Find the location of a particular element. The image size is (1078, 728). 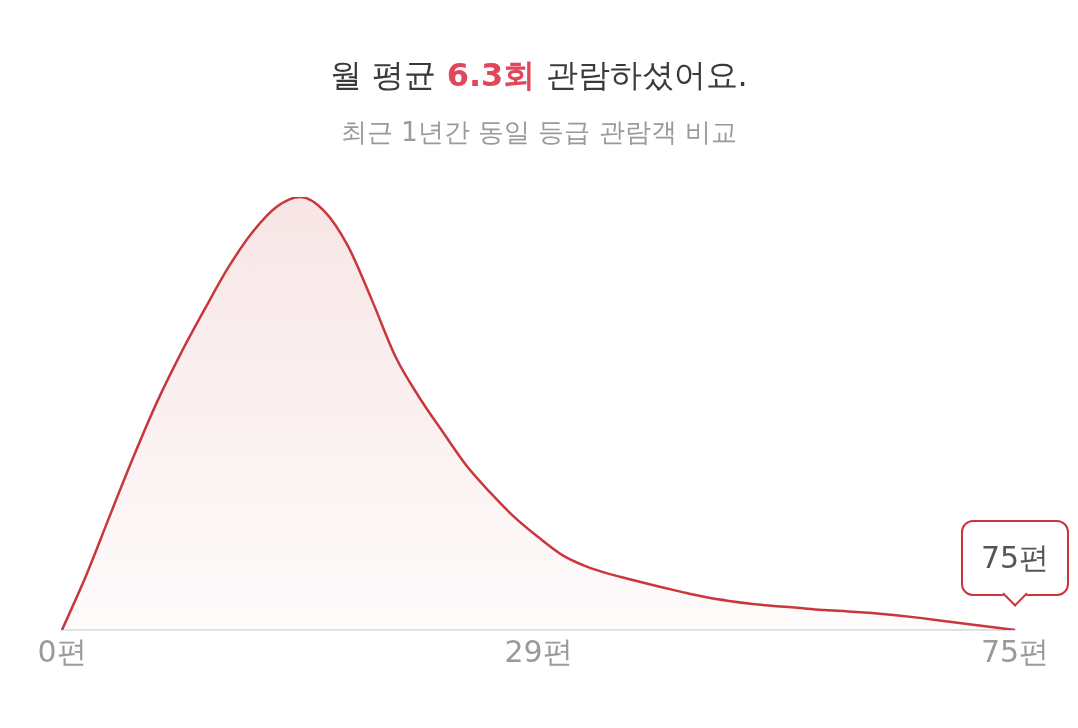

x-tick-label: 29편 is located at coordinates (538, 651).